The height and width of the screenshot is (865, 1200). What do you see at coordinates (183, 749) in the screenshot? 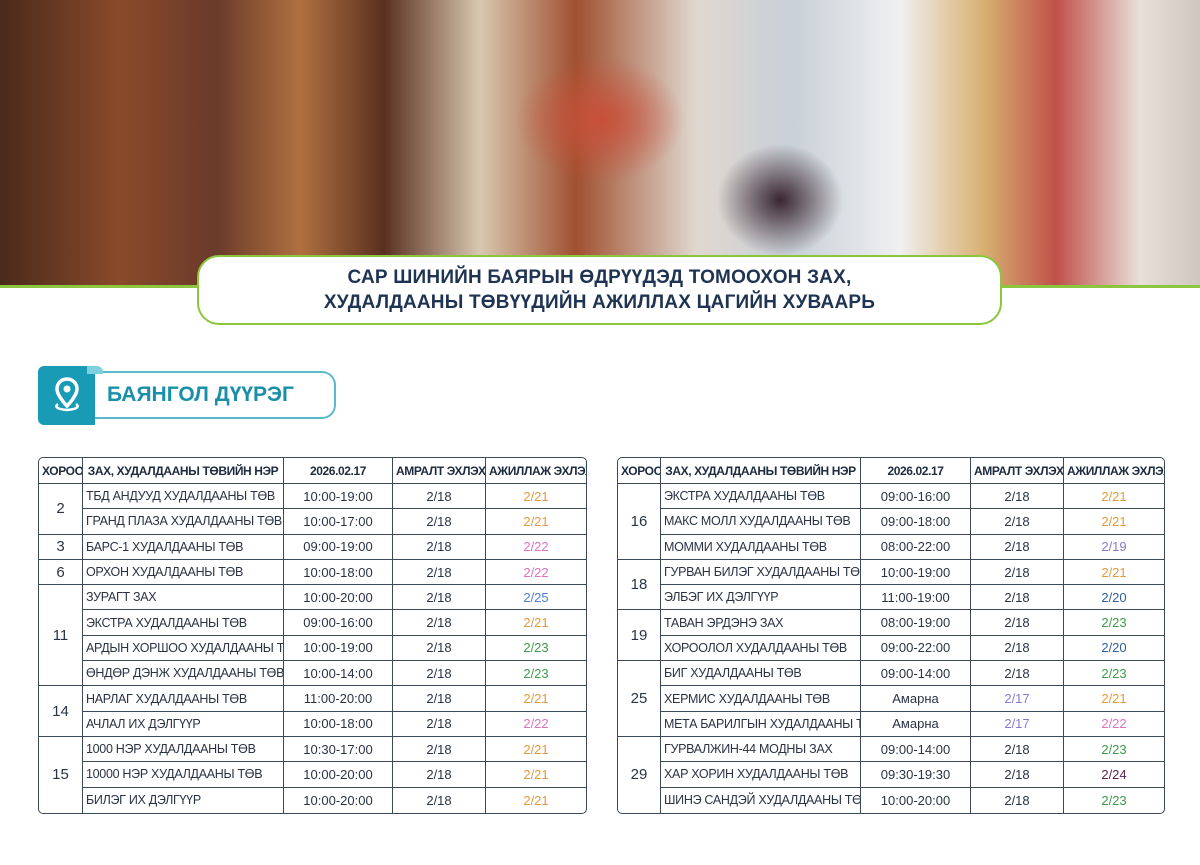
I see `market-name: 1000 НЭР ХУДАЛДААНЫ ТӨВ` at bounding box center [183, 749].